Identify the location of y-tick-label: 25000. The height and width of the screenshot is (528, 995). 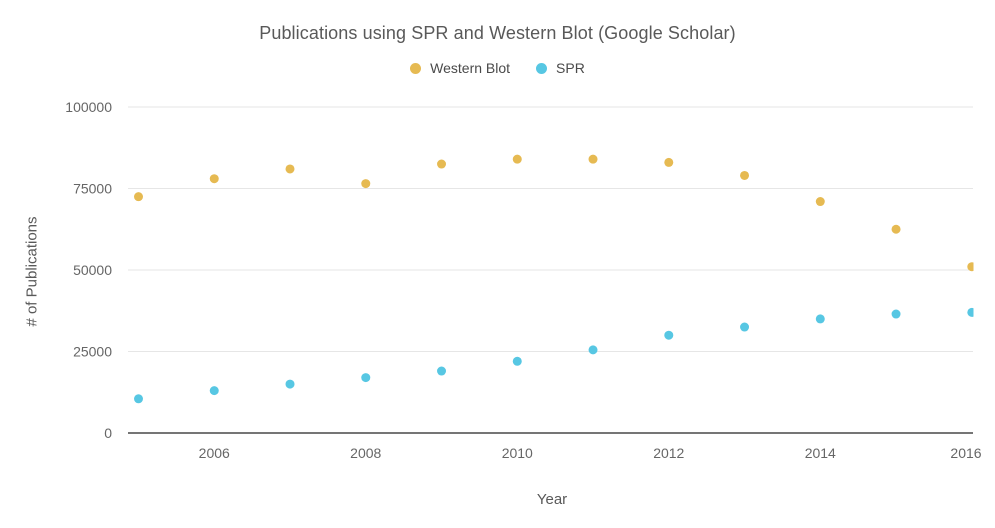
(92, 352).